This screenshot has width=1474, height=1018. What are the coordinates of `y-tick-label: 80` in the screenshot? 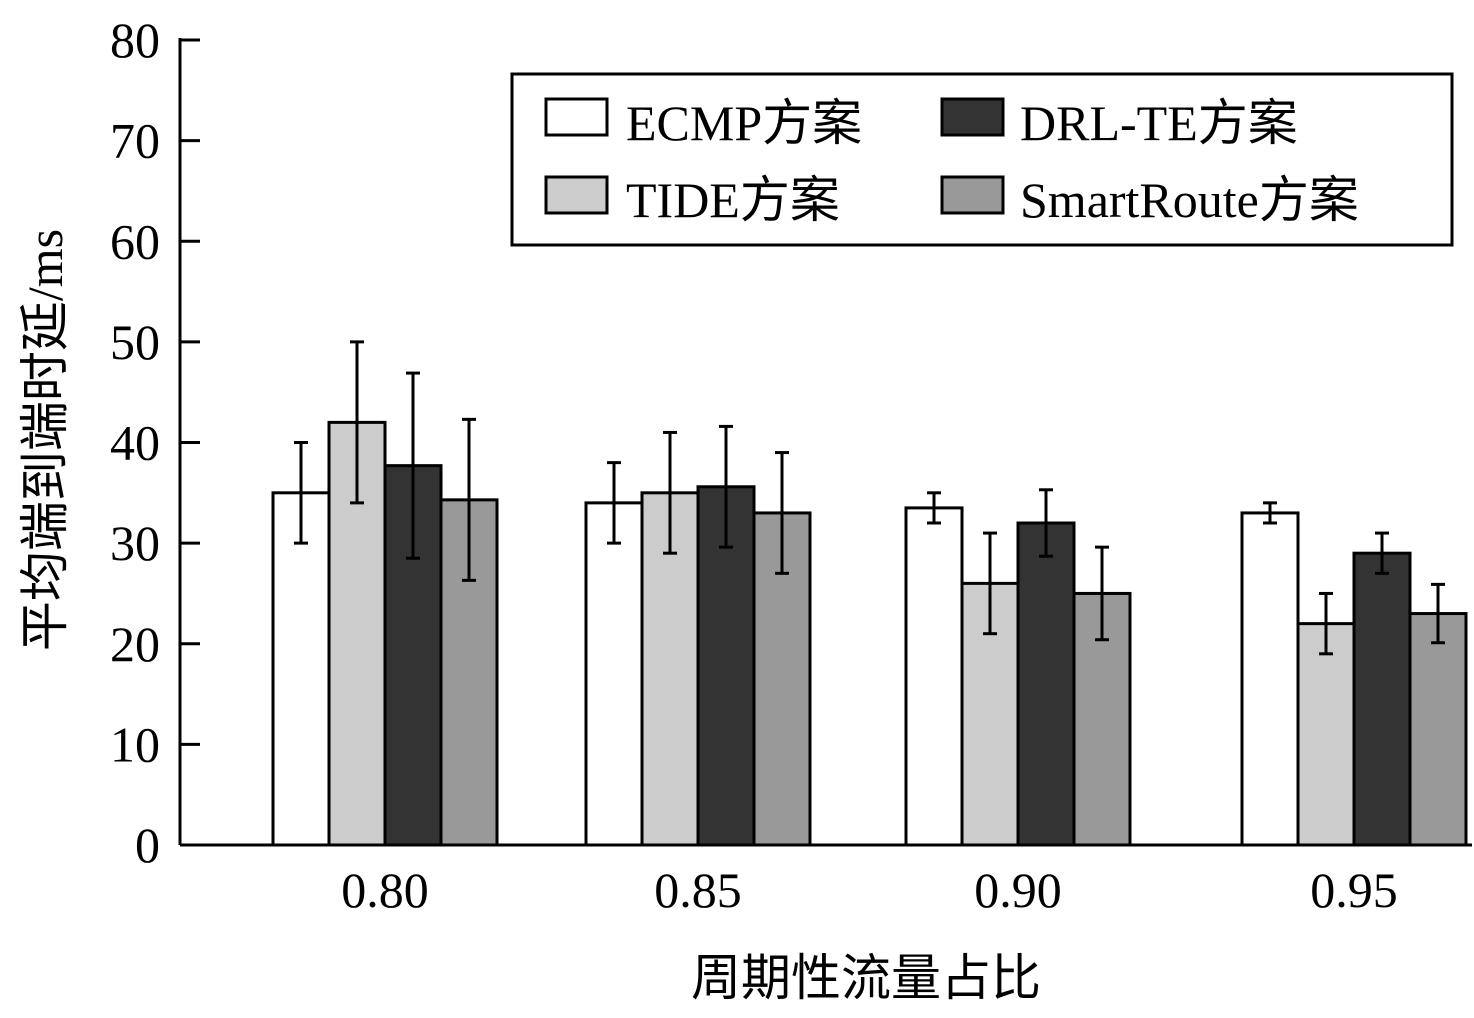 It's located at (135, 40).